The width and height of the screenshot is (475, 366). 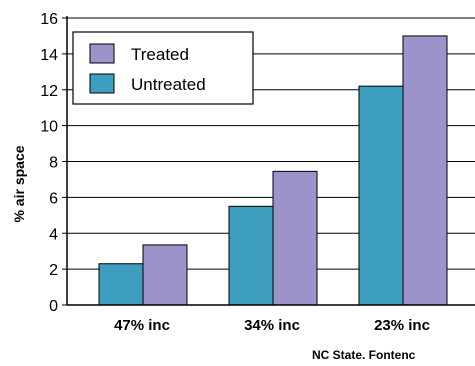 I want to click on legend-label: Untreated, so click(x=168, y=84).